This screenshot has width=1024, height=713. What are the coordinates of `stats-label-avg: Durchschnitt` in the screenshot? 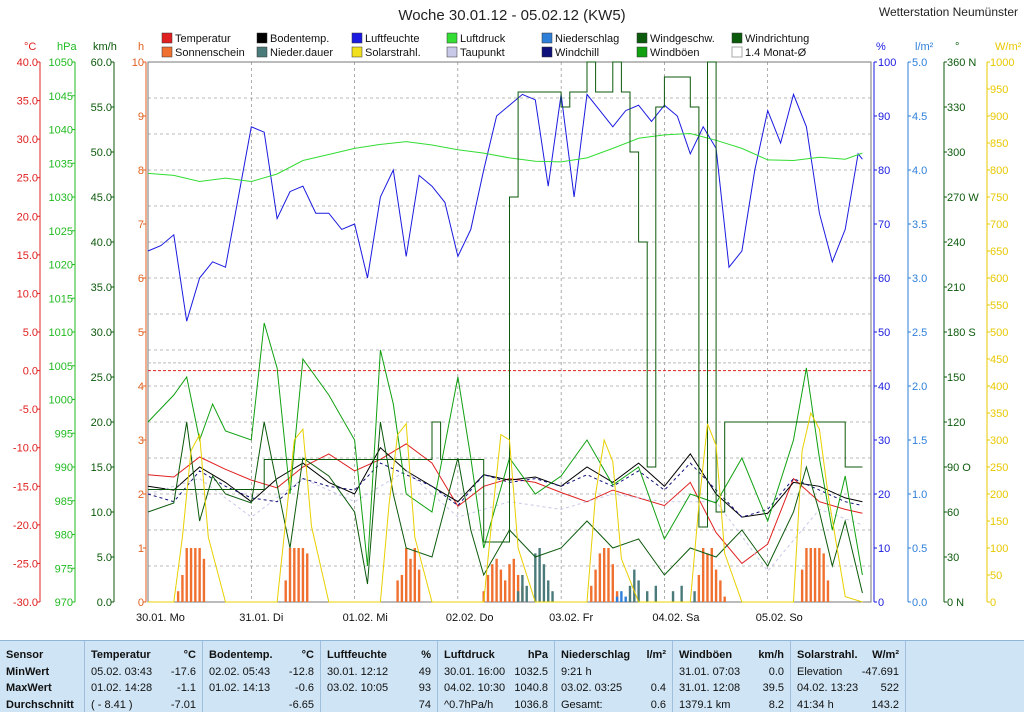 It's located at (42, 705).